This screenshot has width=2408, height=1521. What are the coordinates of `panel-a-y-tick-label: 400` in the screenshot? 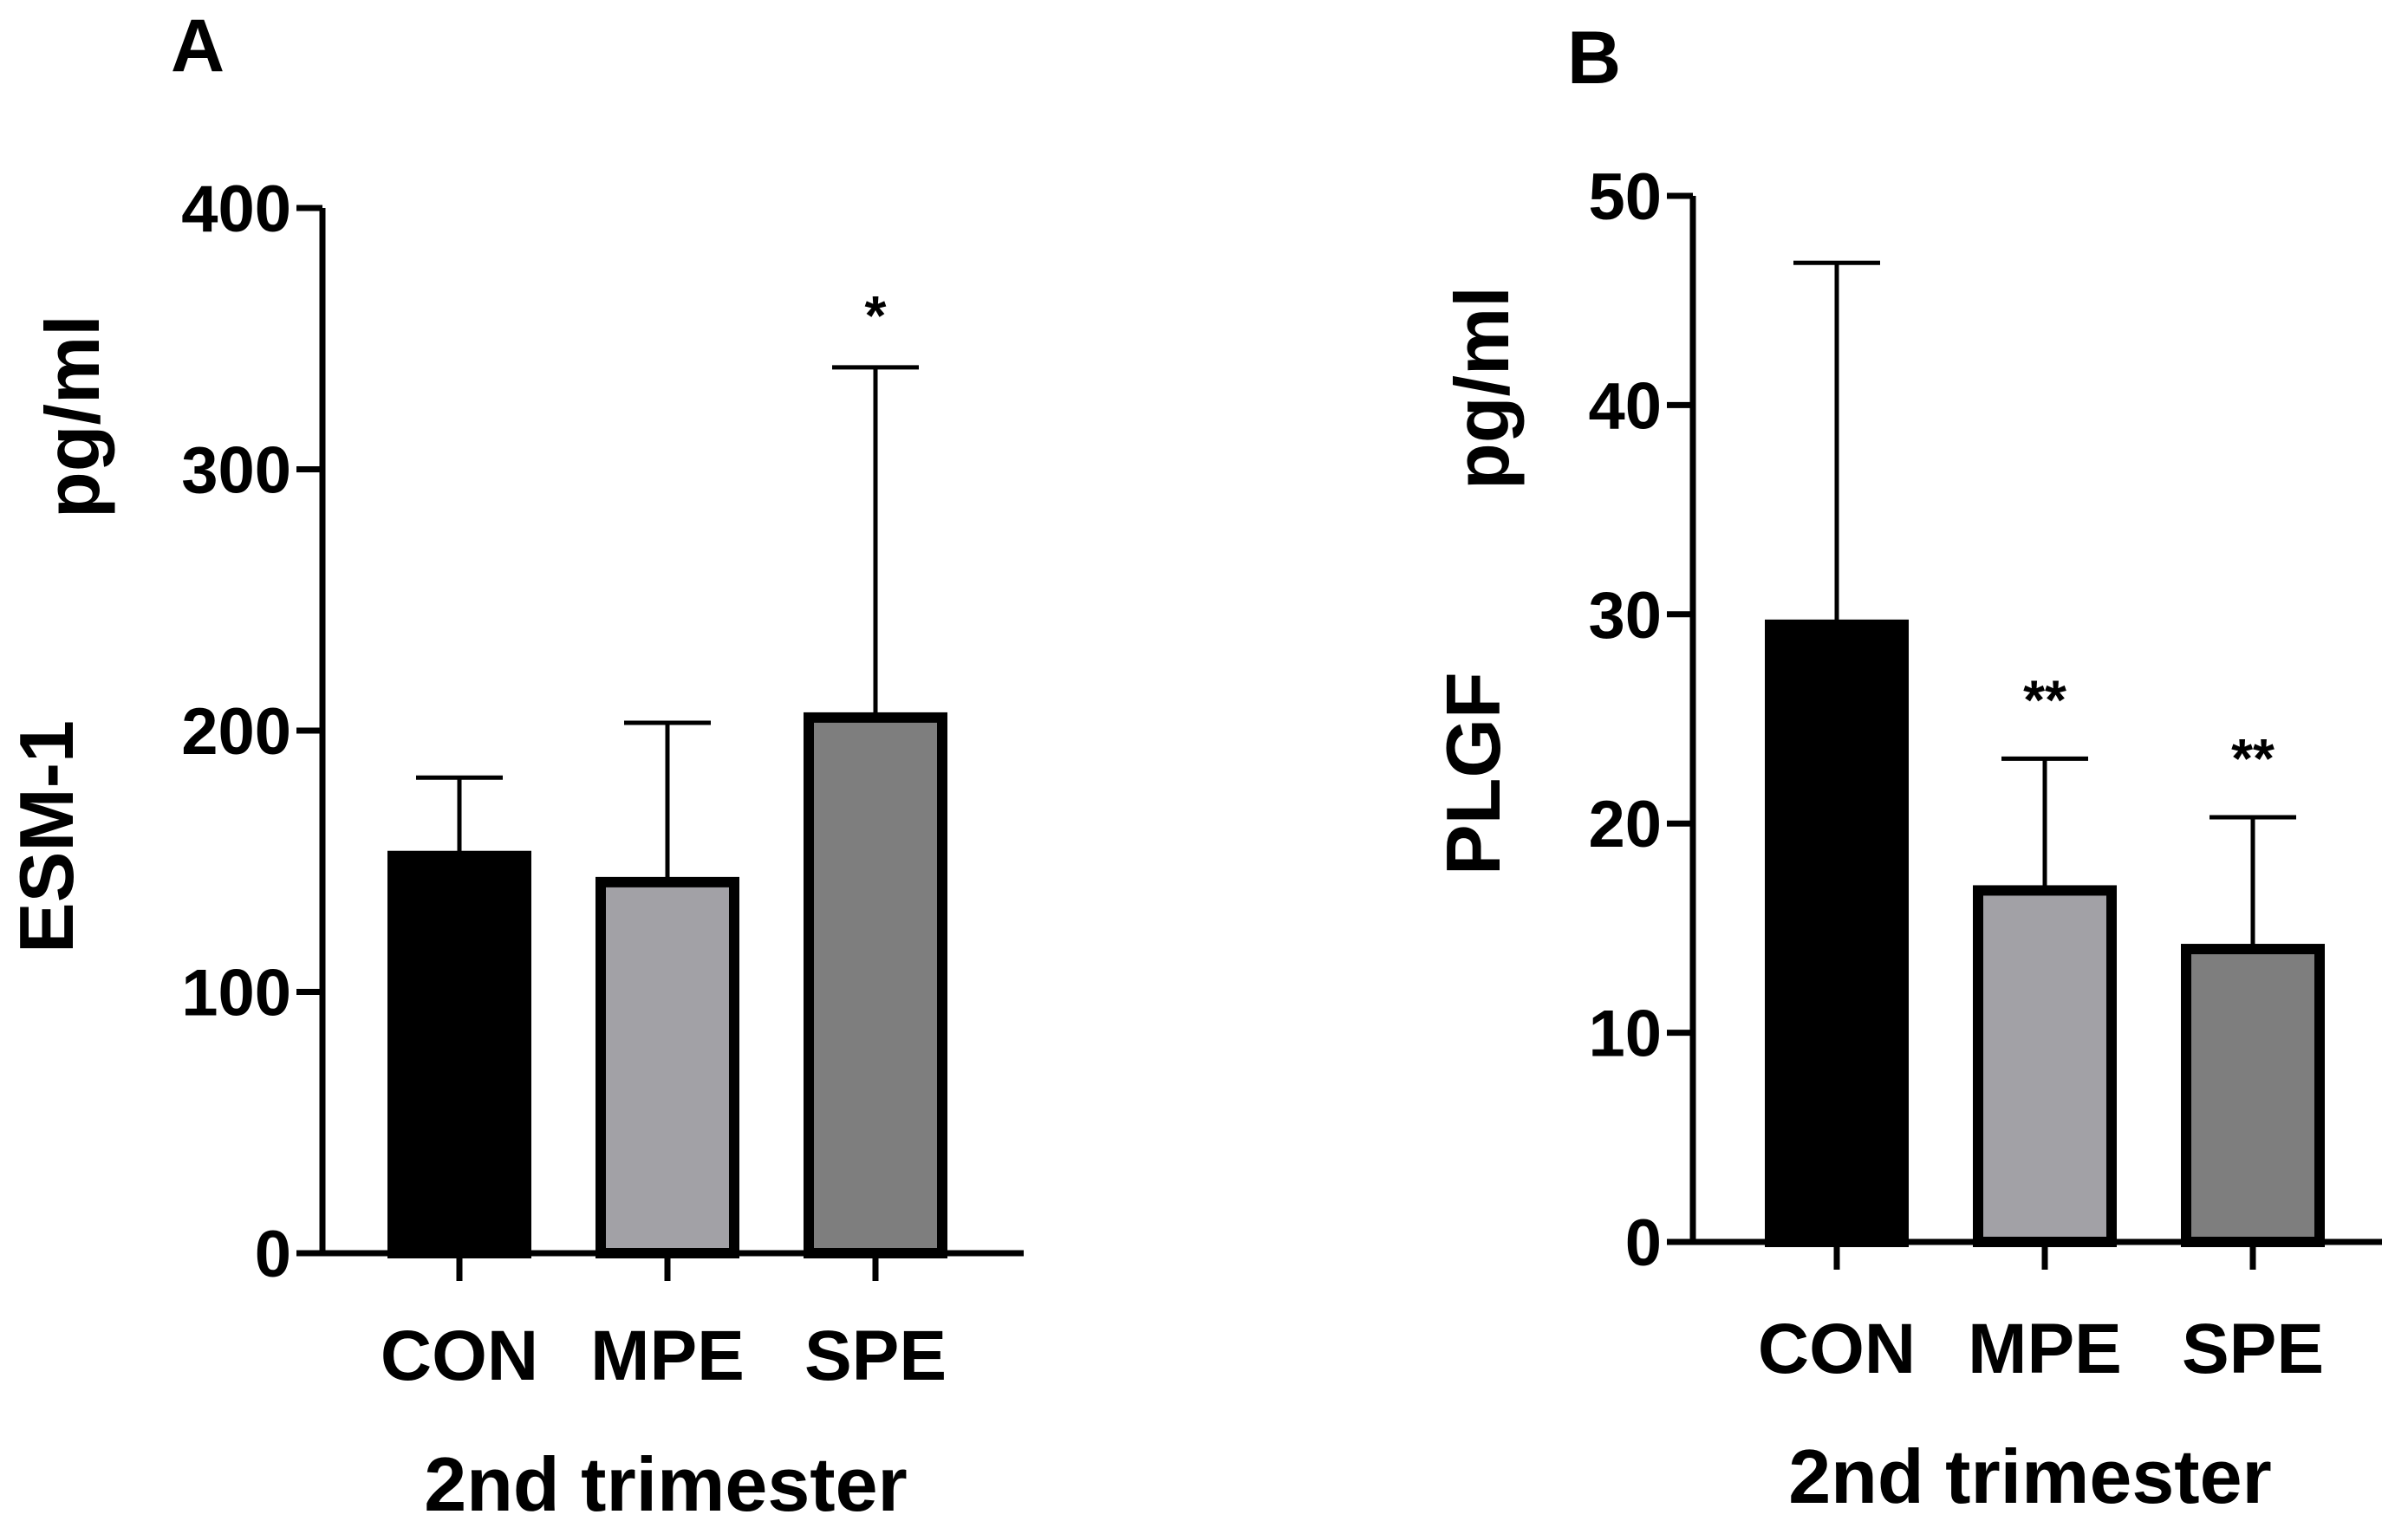 It's located at (236, 209).